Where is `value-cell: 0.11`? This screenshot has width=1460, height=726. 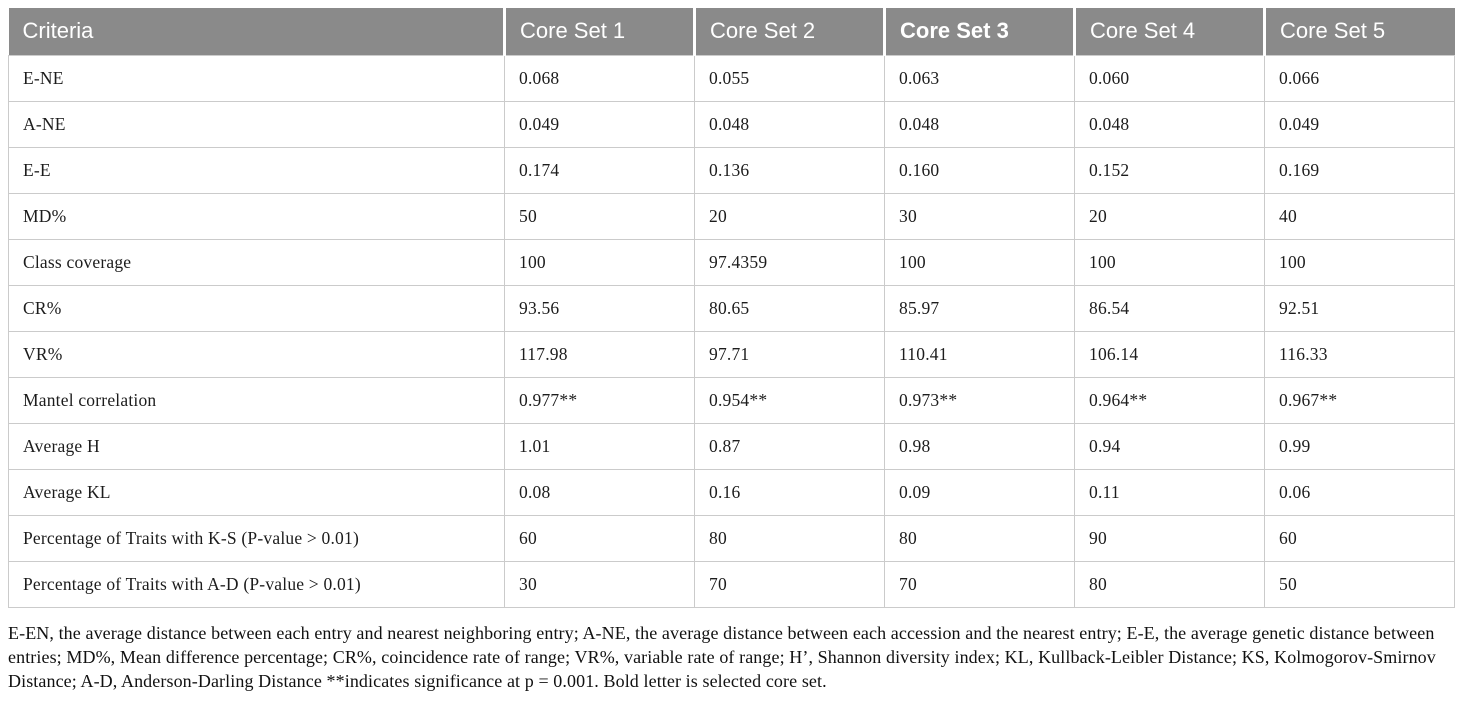 value-cell: 0.11 is located at coordinates (1169, 492).